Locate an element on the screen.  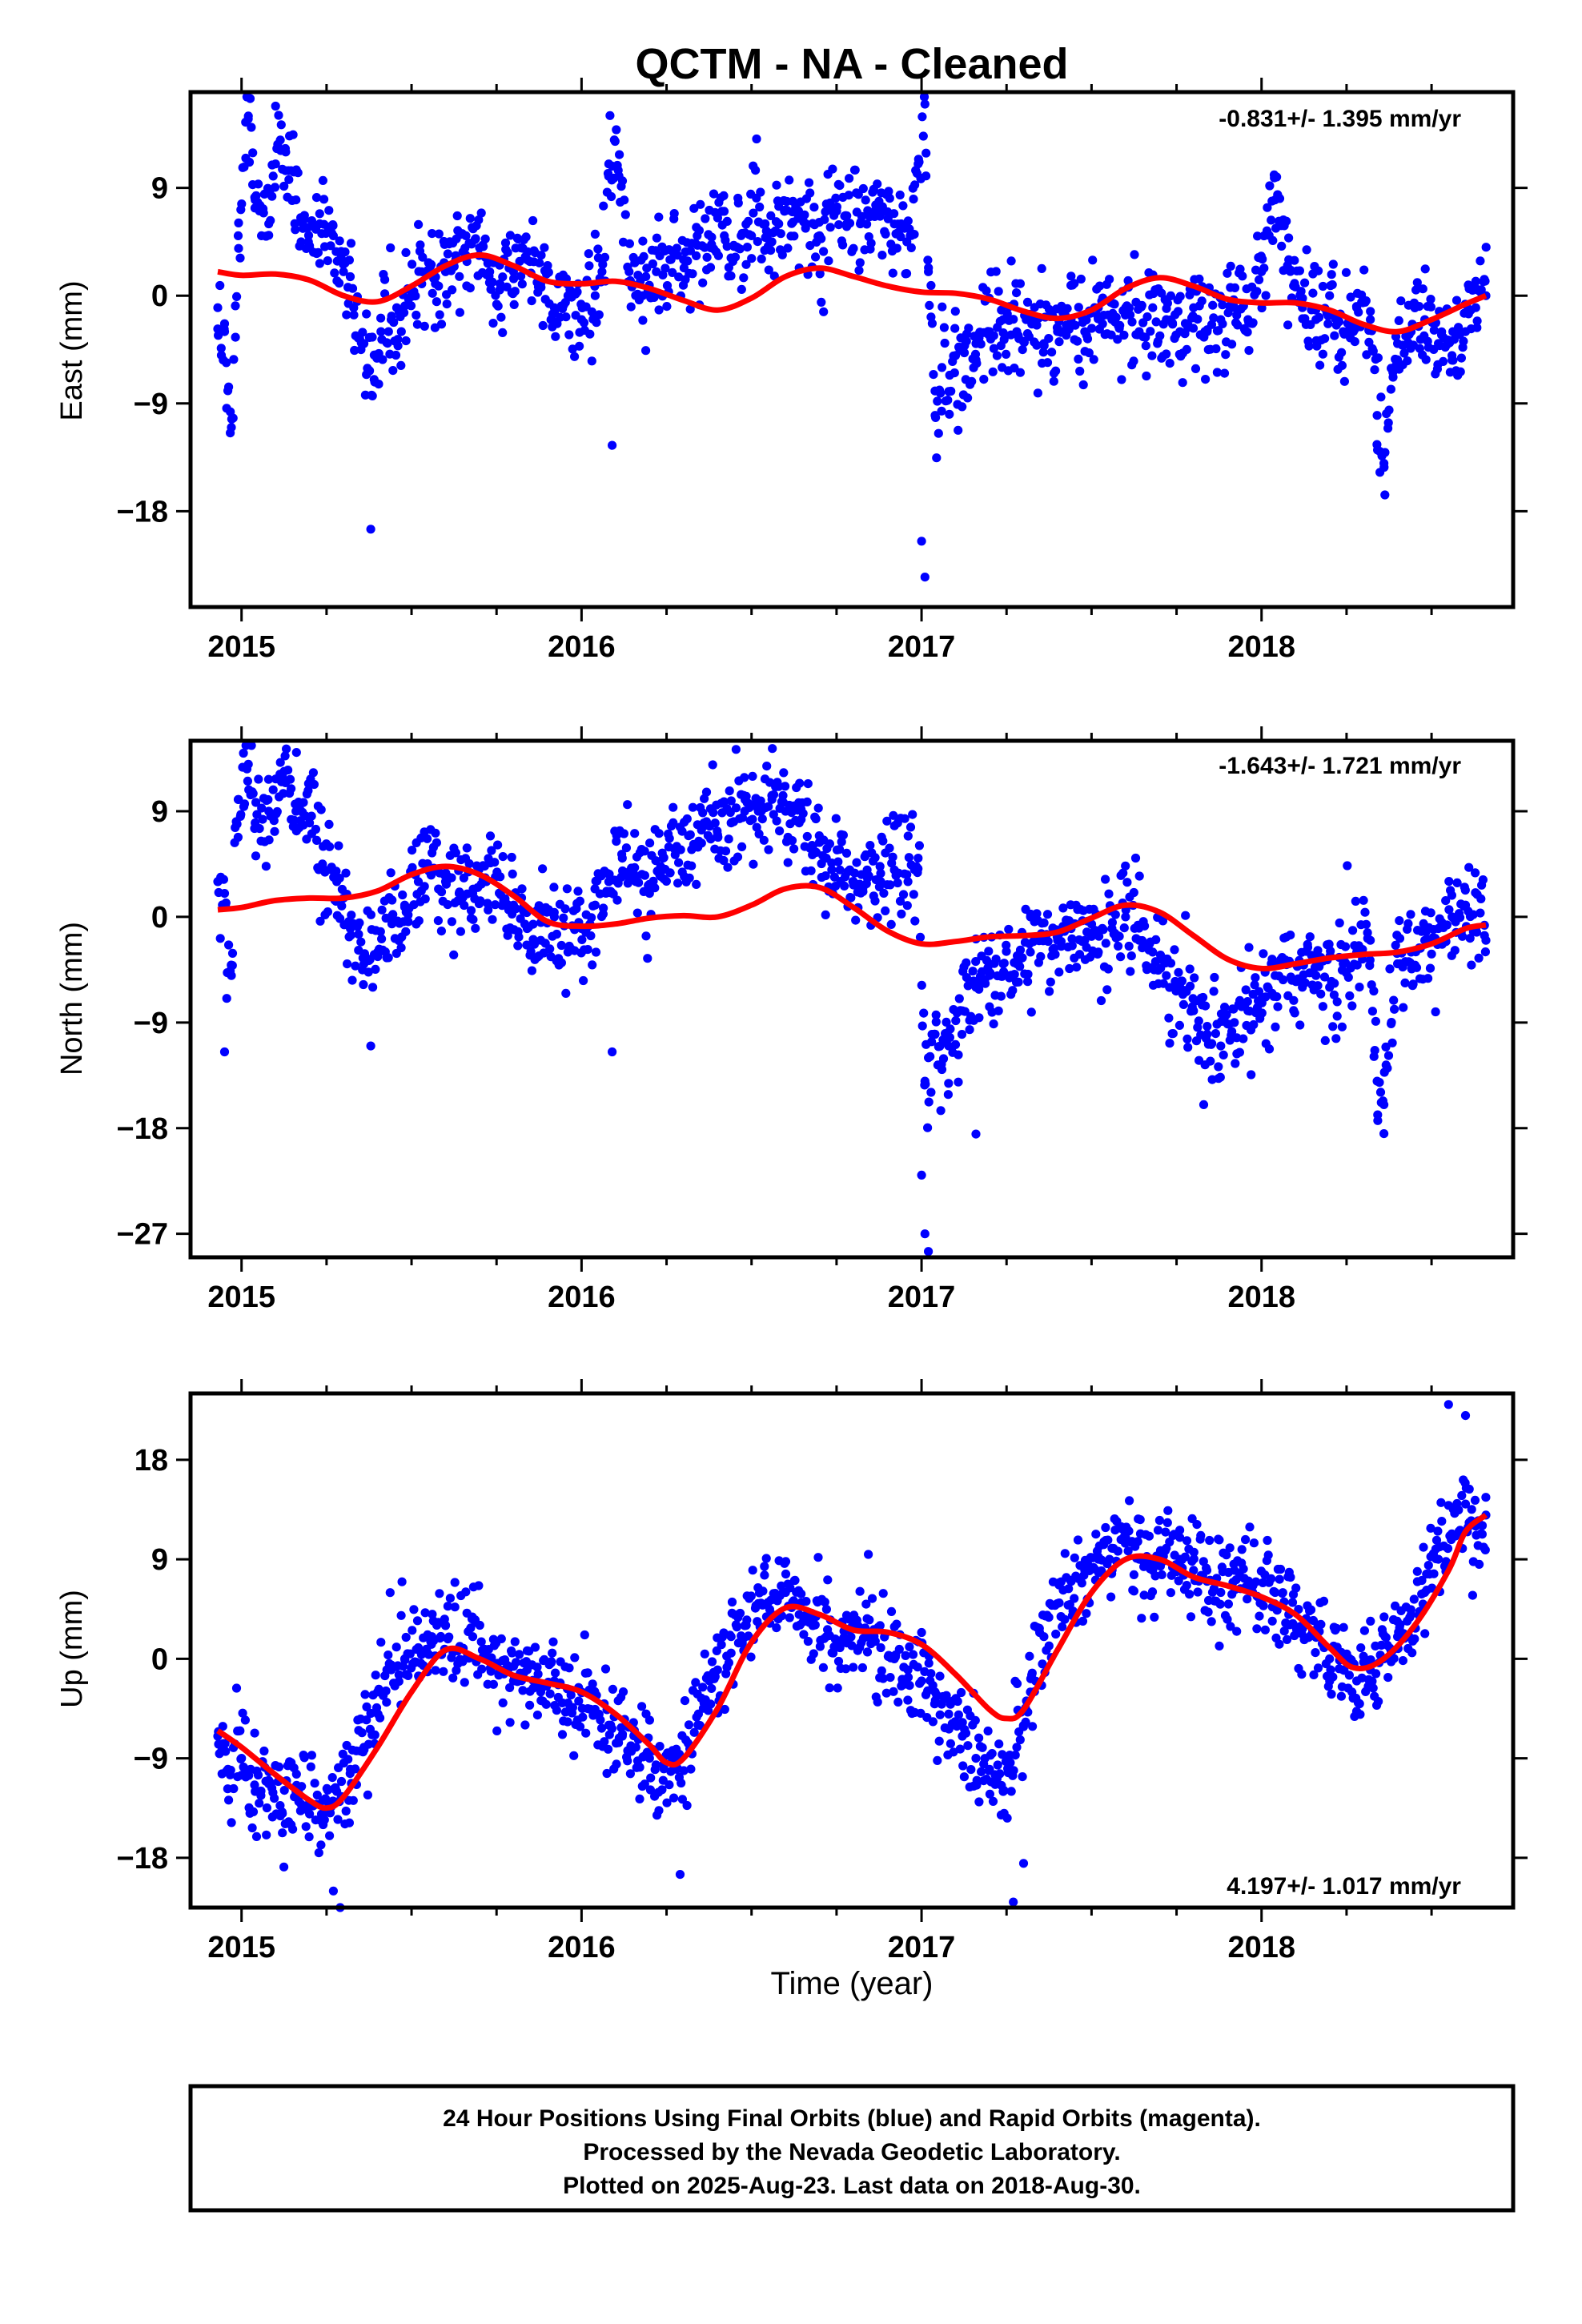
north-trend-line is located at coordinates (852, 918).